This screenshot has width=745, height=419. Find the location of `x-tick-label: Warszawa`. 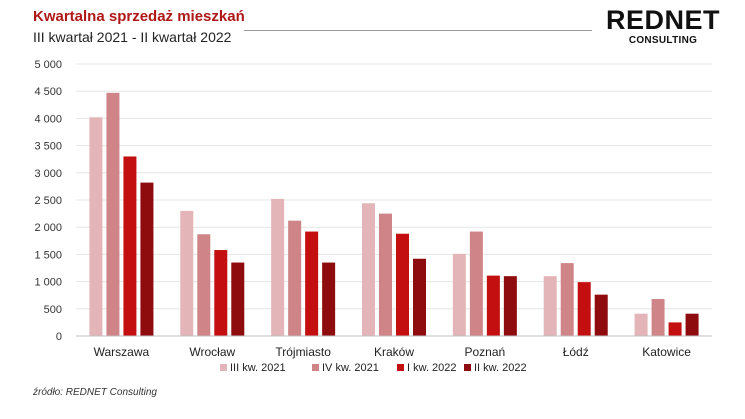

x-tick-label: Warszawa is located at coordinates (122, 352).